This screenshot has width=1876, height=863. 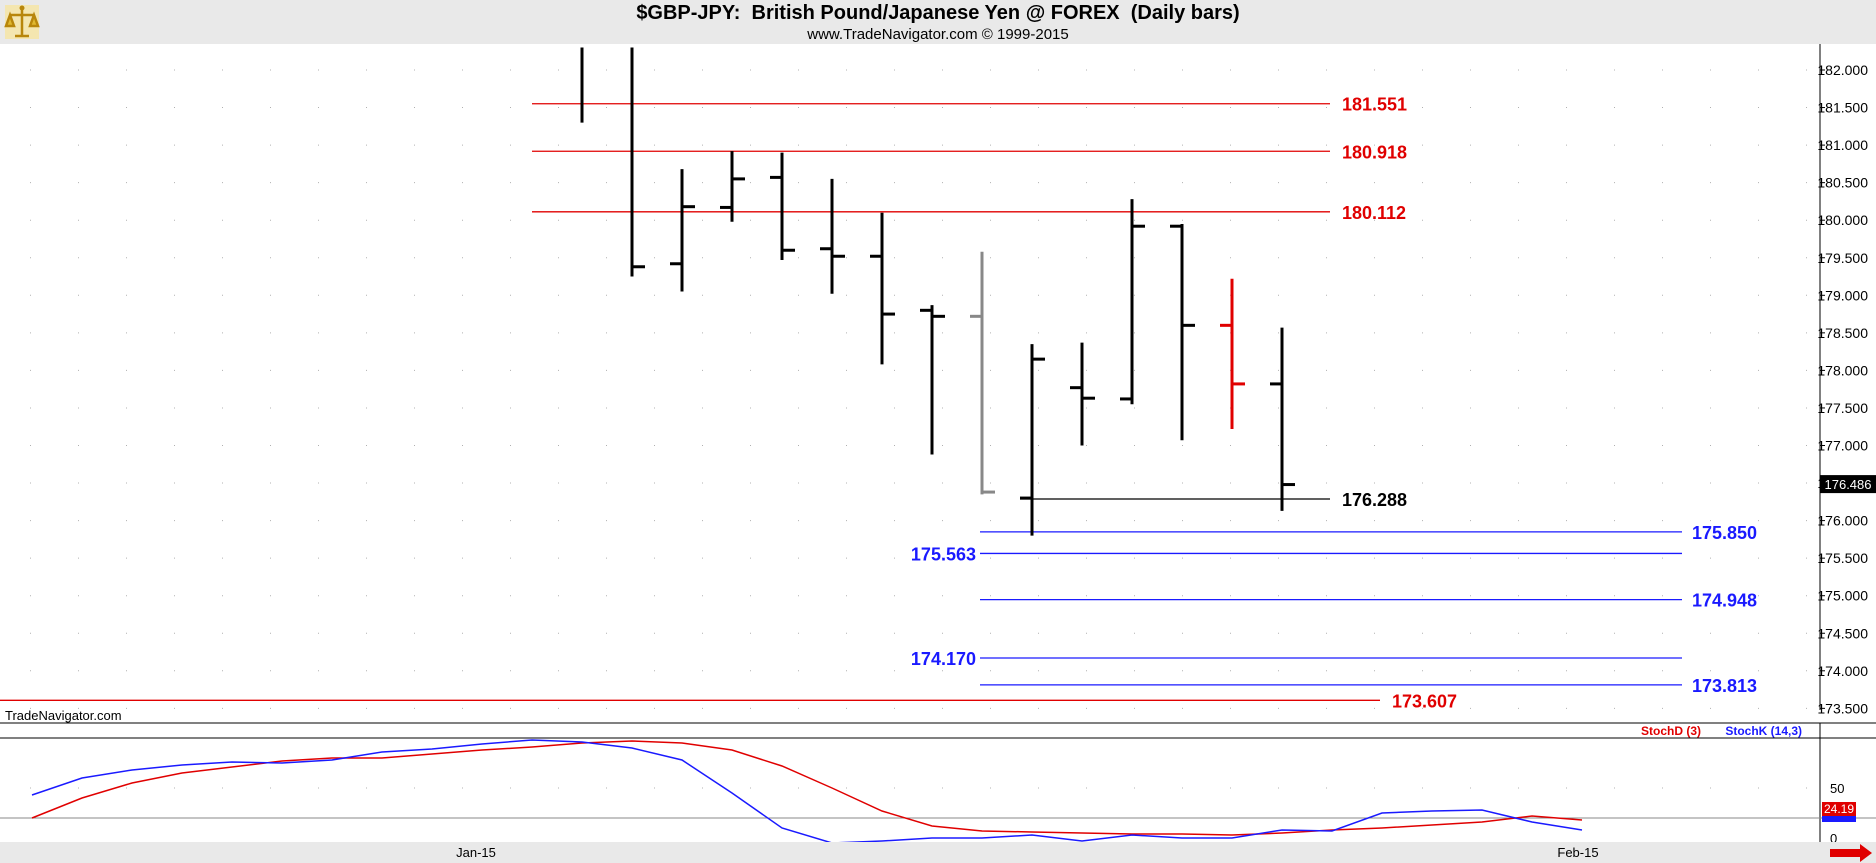 I want to click on legend-stochk: StochK (14,3), so click(x=1763, y=731).